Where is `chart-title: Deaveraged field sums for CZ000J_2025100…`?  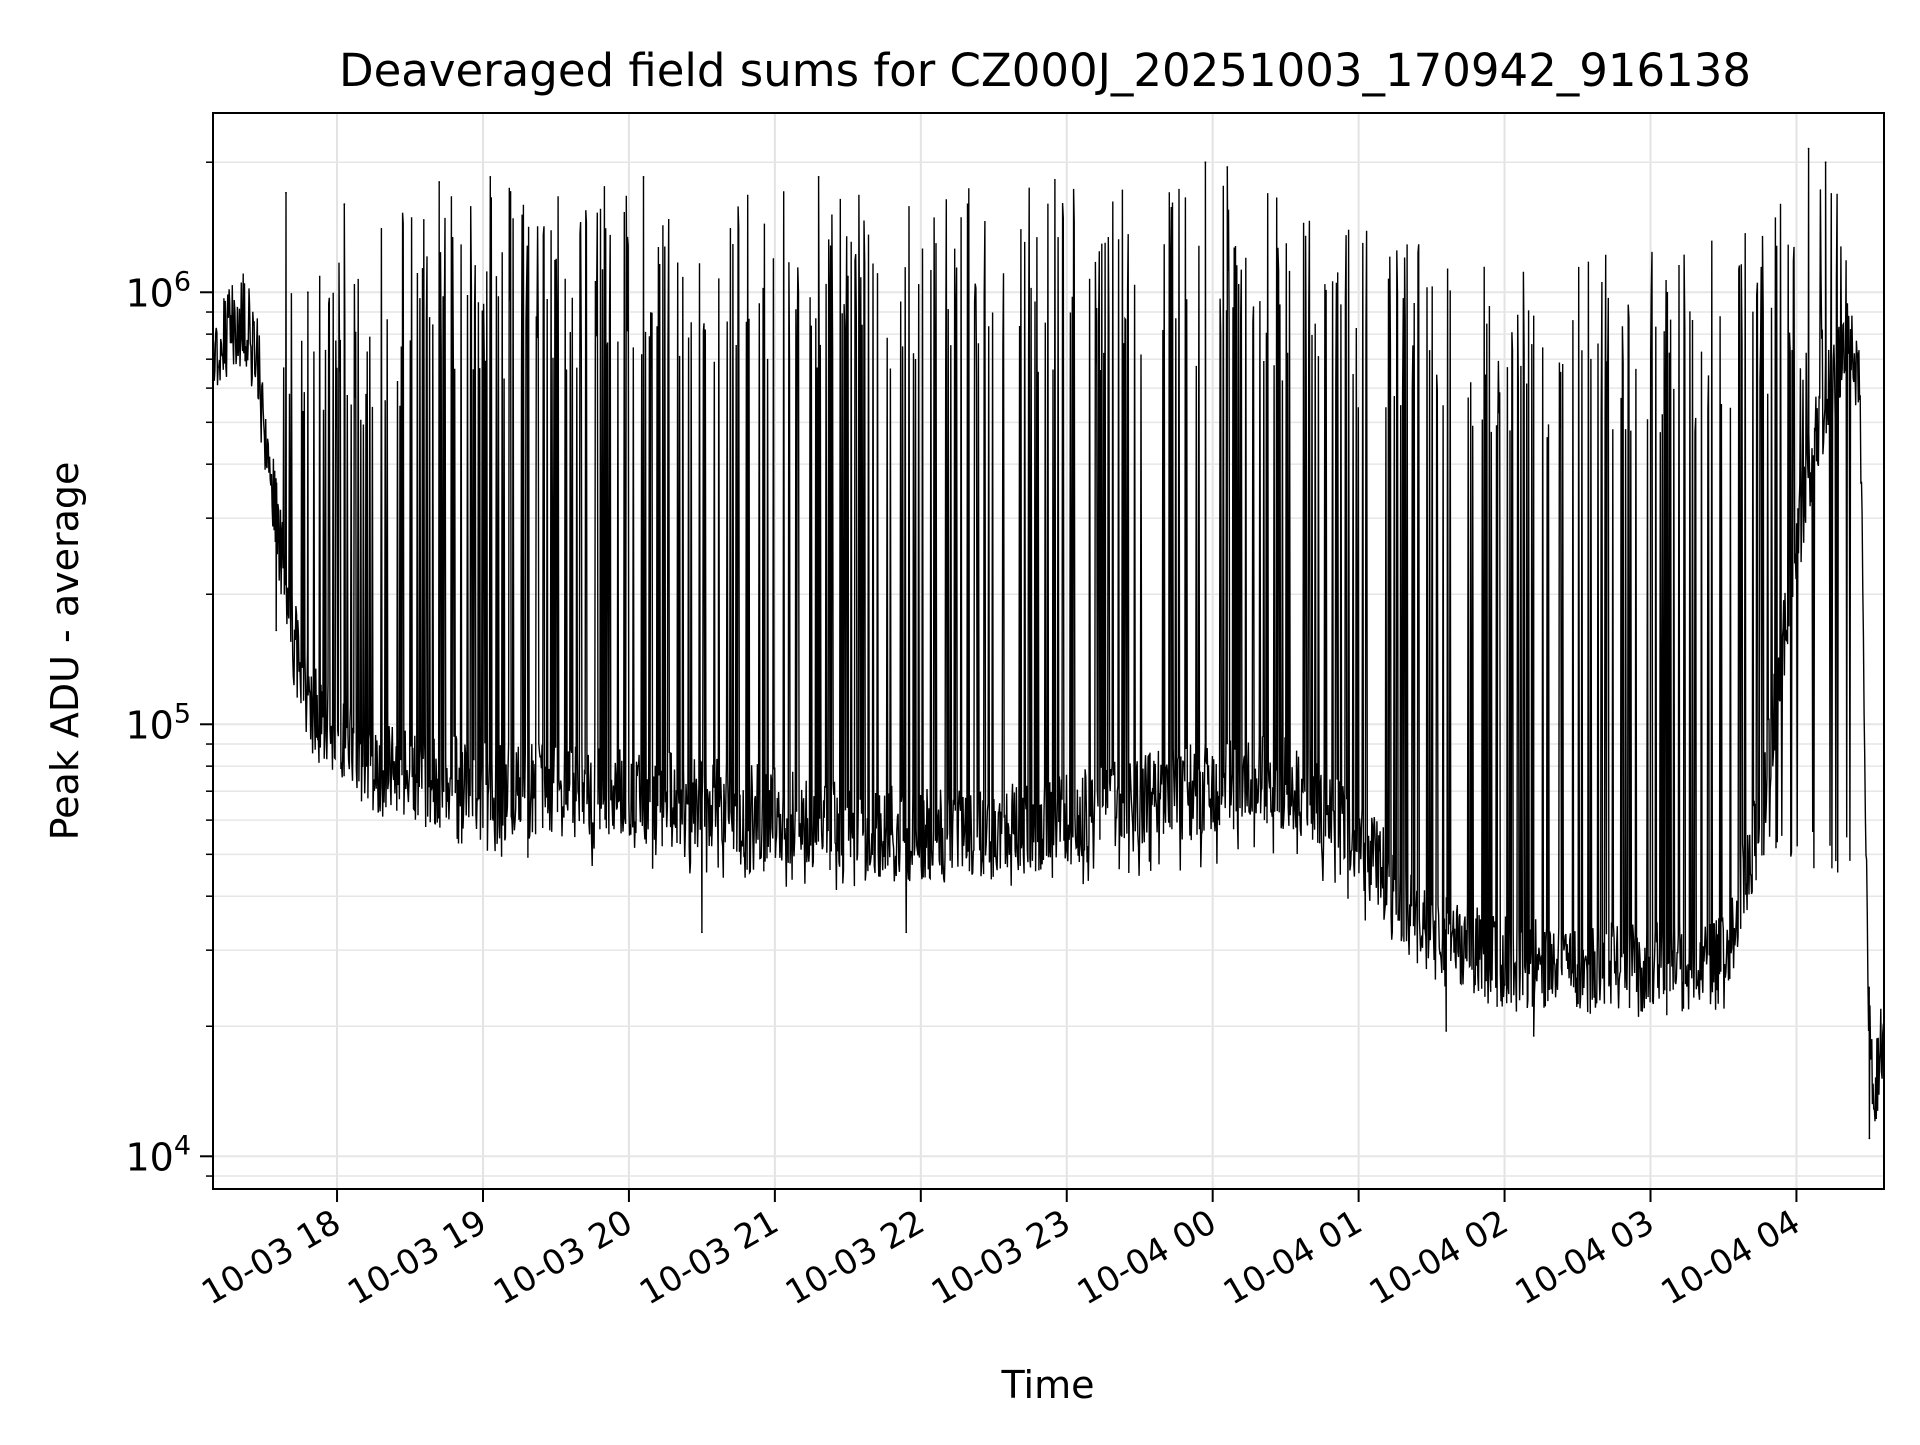
chart-title: Deaveraged field sums for CZ000J_2025100… is located at coordinates (1045, 70).